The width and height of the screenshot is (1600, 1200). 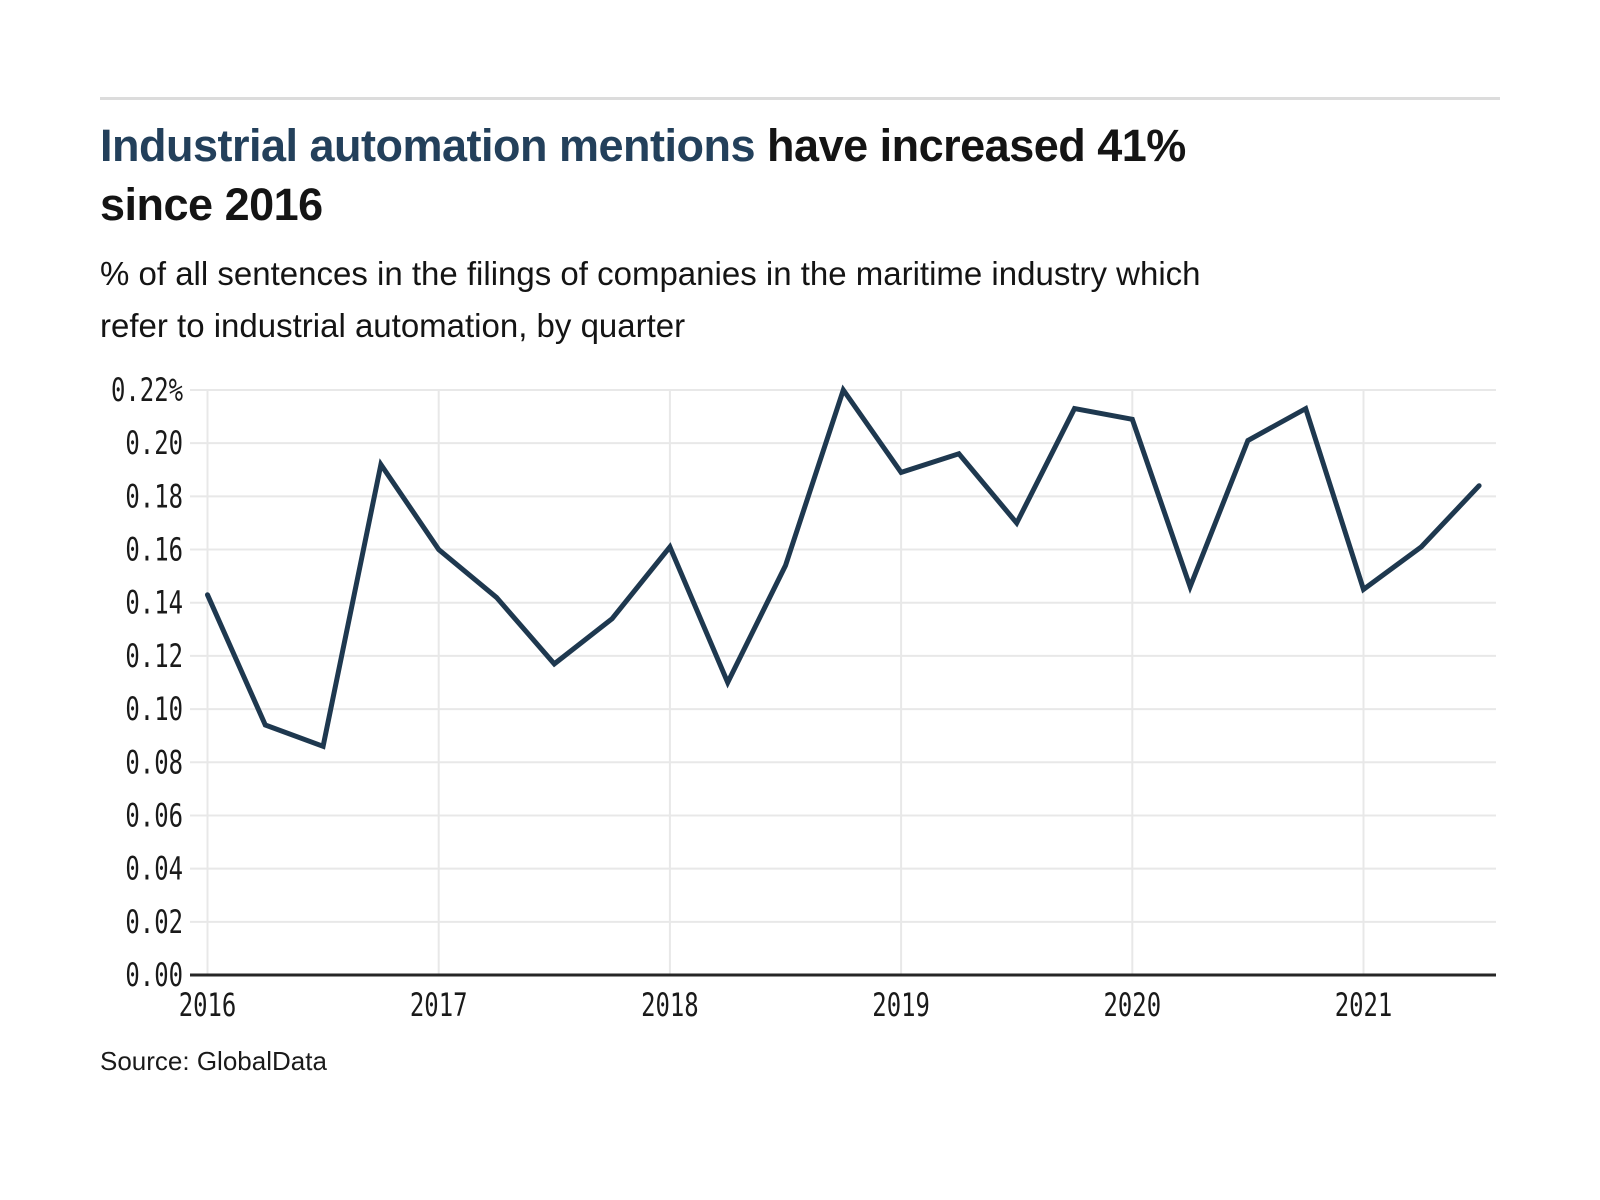 What do you see at coordinates (154, 975) in the screenshot?
I see `y-tick-label: 0.00` at bounding box center [154, 975].